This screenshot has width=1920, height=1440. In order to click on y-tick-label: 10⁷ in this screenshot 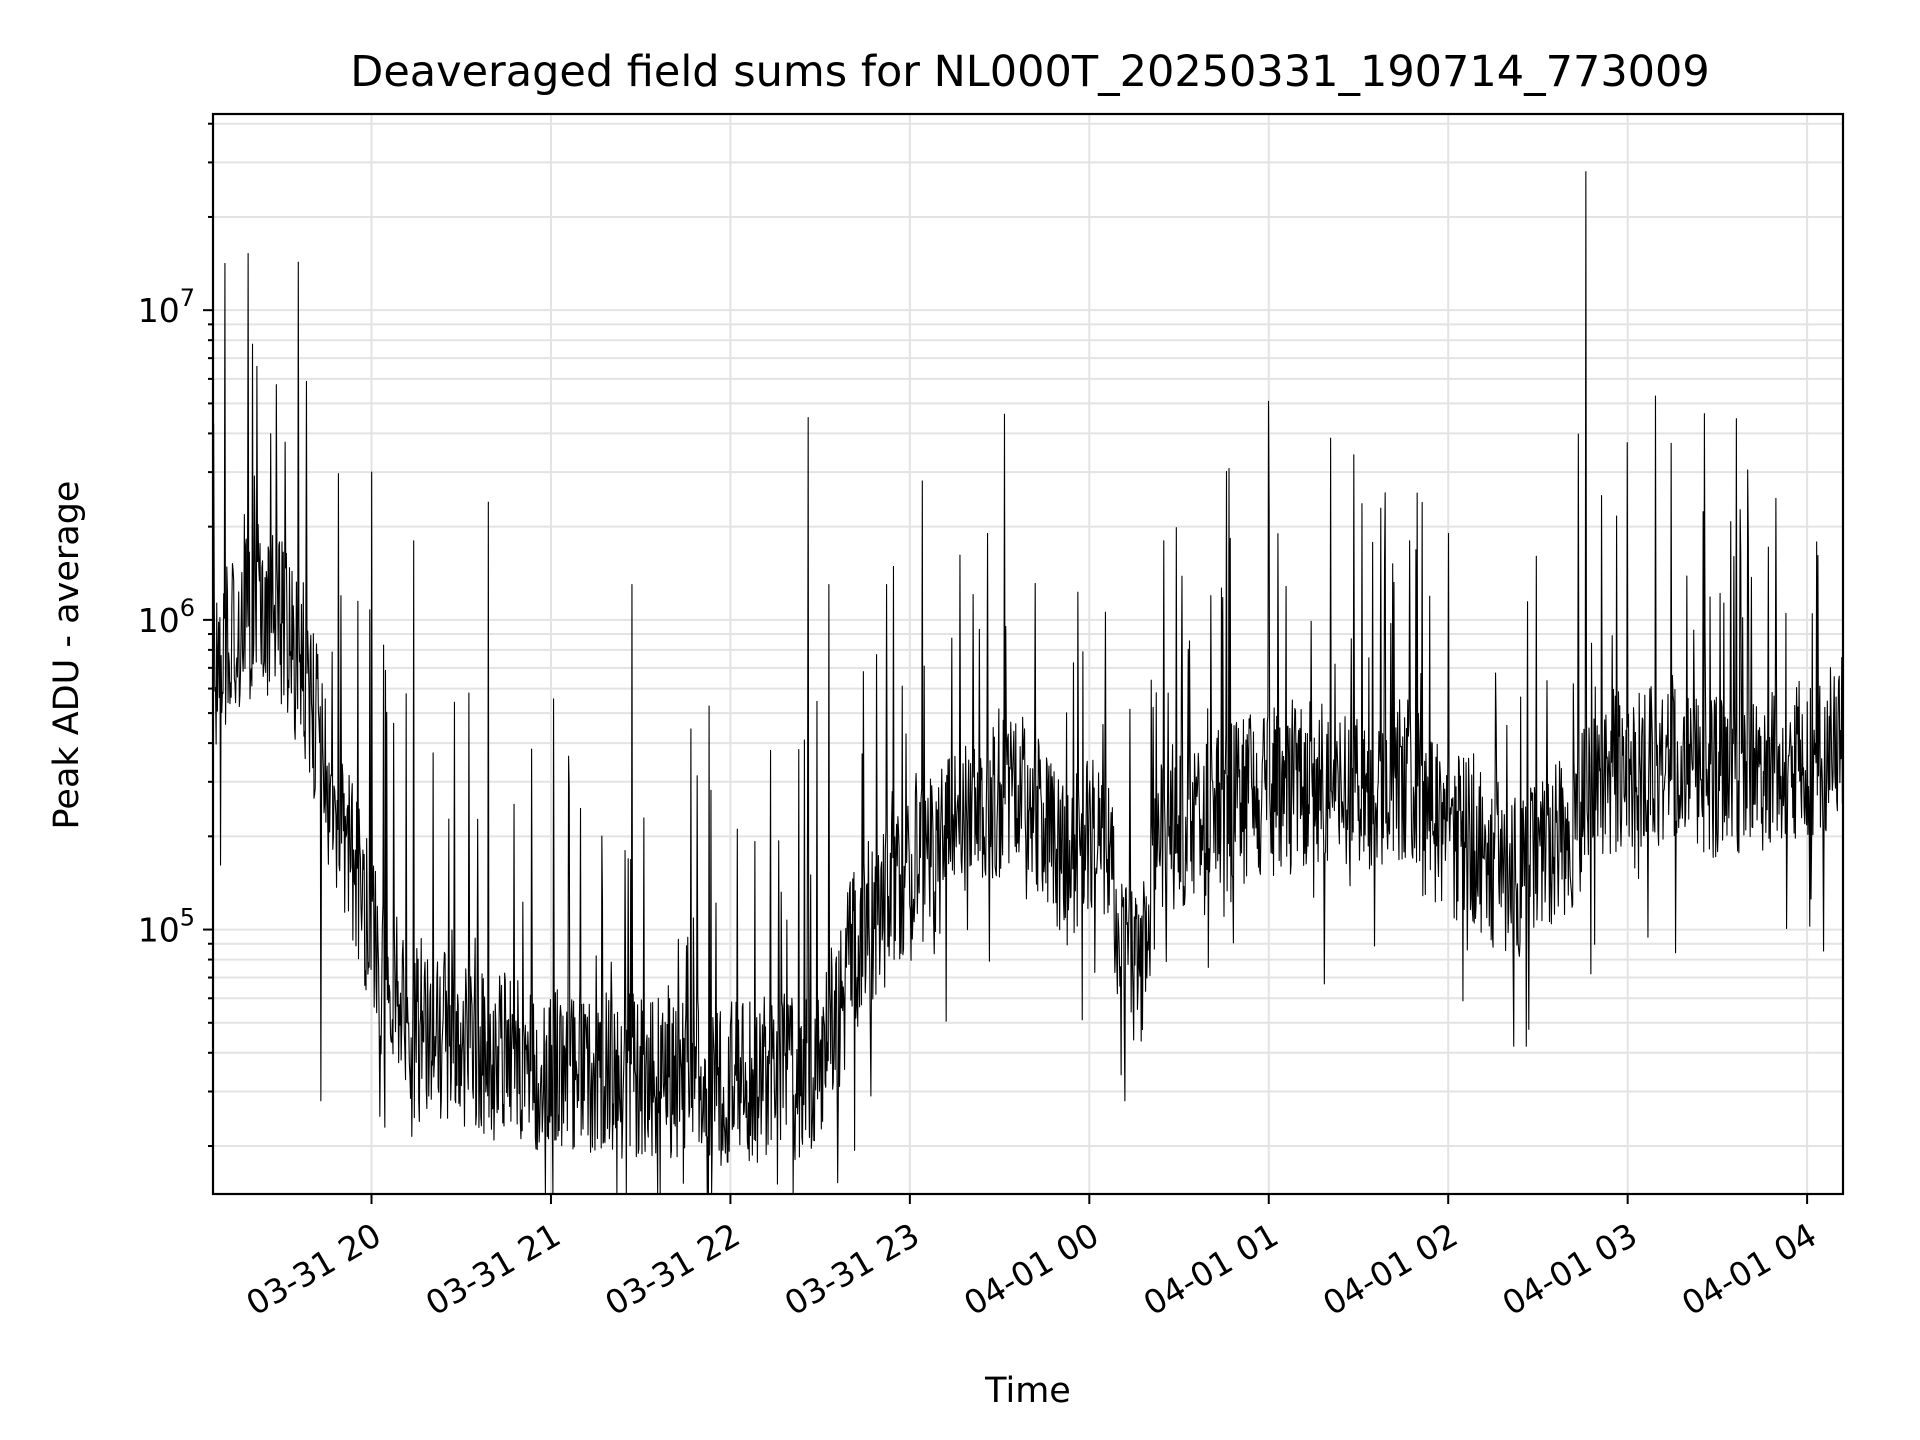, I will do `click(166, 307)`.